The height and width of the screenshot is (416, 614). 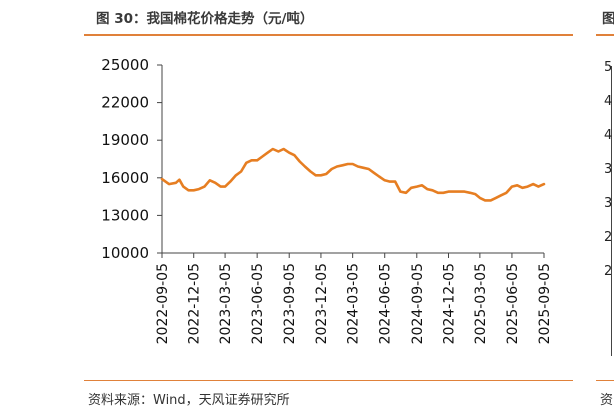 What do you see at coordinates (605, 35) in the screenshot?
I see `neighbor-title-divider` at bounding box center [605, 35].